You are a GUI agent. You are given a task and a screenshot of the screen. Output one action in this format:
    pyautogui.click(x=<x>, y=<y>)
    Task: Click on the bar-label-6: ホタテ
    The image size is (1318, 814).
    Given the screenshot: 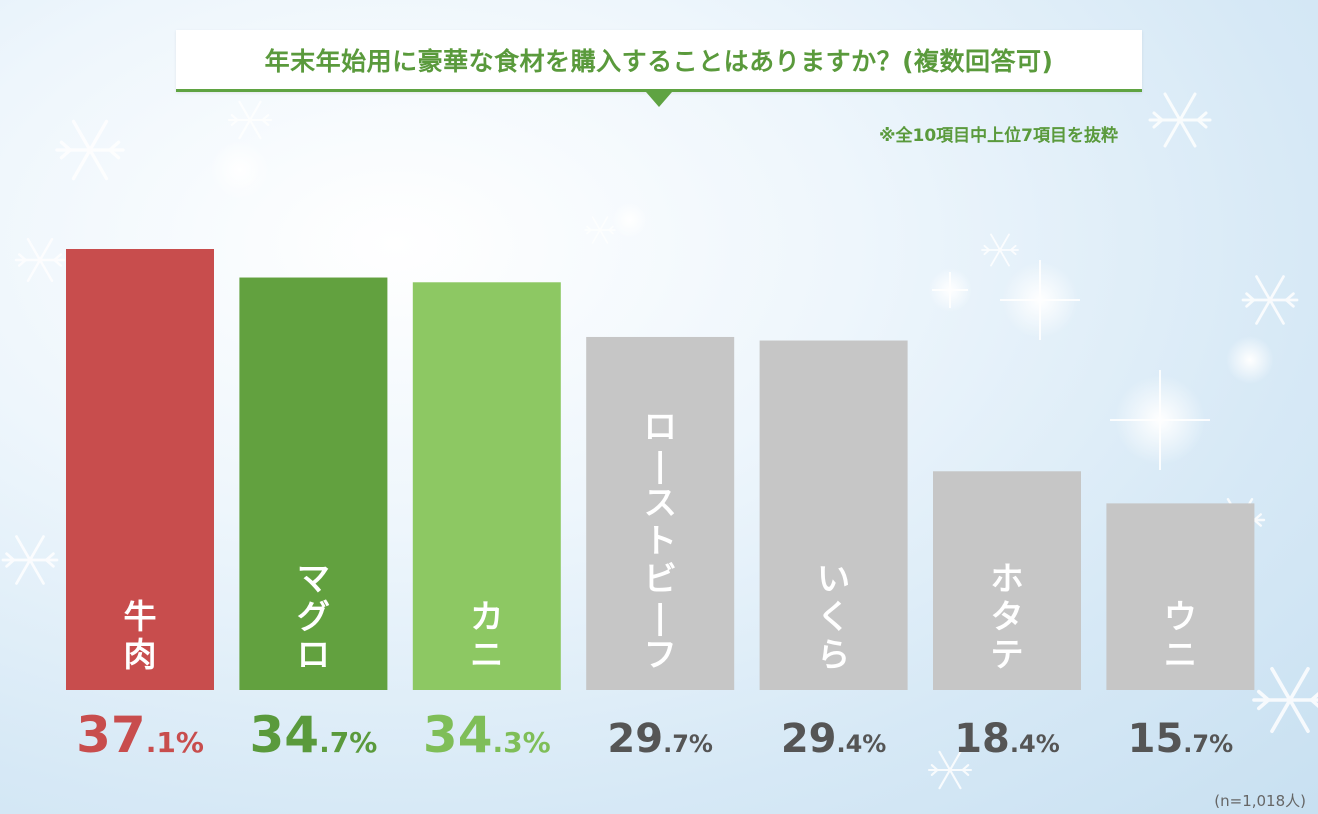 What is the action you would take?
    pyautogui.click(x=1007, y=616)
    